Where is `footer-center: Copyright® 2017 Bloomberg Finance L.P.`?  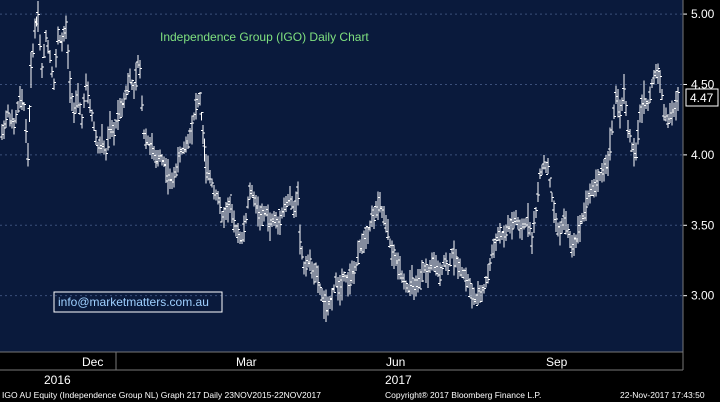
footer-center: Copyright® 2017 Bloomberg Finance L.P. is located at coordinates (463, 395).